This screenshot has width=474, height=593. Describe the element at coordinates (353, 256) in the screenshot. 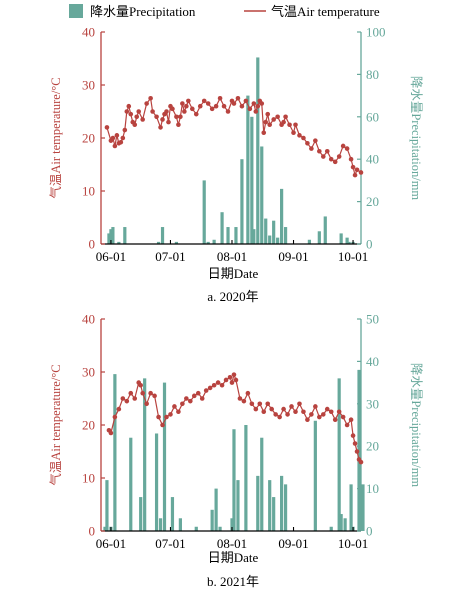

I see `xtick-label-2020-10-01: 10-01` at that location.